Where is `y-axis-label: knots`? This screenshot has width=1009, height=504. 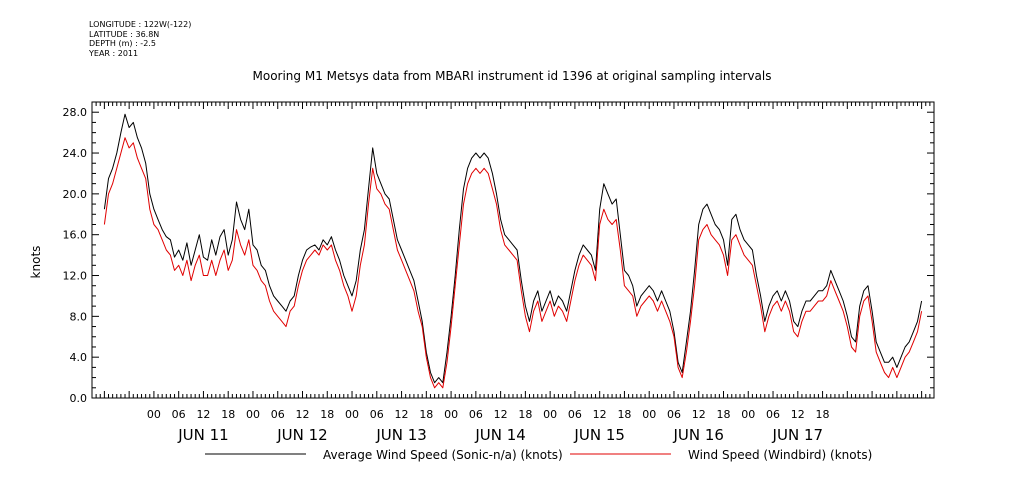 y-axis-label: knots is located at coordinates (36, 262).